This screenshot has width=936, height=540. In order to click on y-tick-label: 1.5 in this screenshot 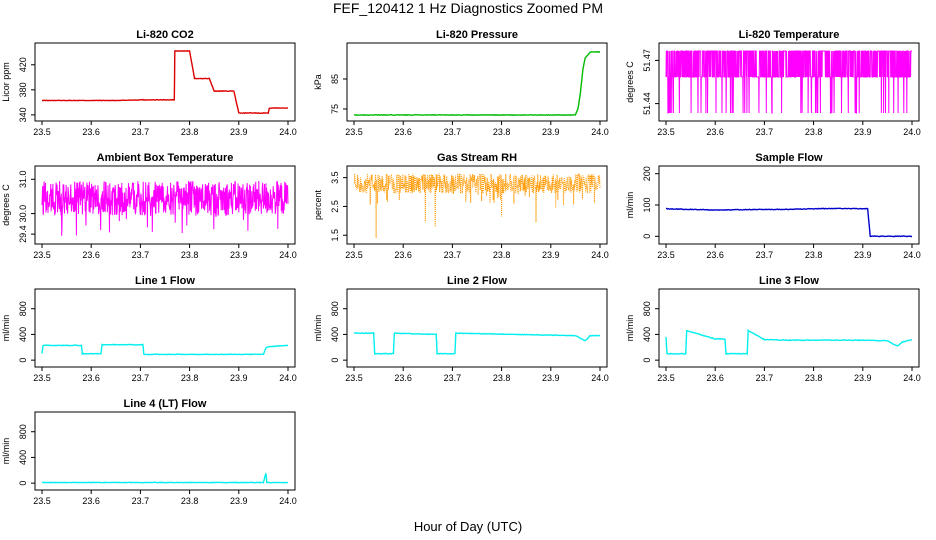, I will do `click(335, 235)`.